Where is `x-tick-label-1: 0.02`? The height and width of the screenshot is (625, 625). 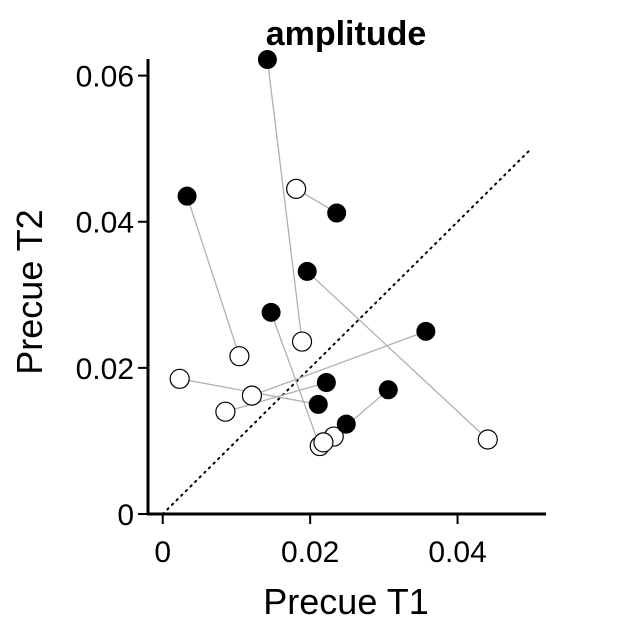 x-tick-label-1: 0.02 is located at coordinates (310, 552).